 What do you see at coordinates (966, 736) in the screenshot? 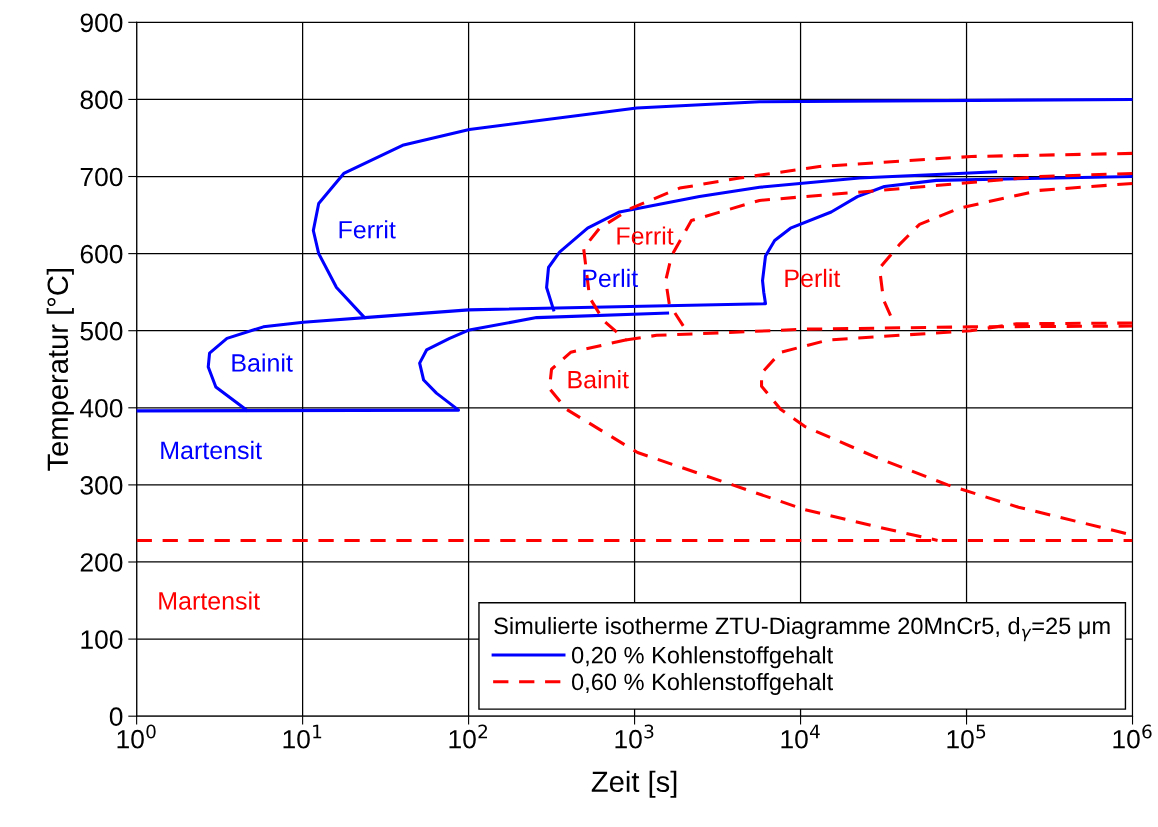
I see `x-tick-label: 10$^{5}$` at bounding box center [966, 736].